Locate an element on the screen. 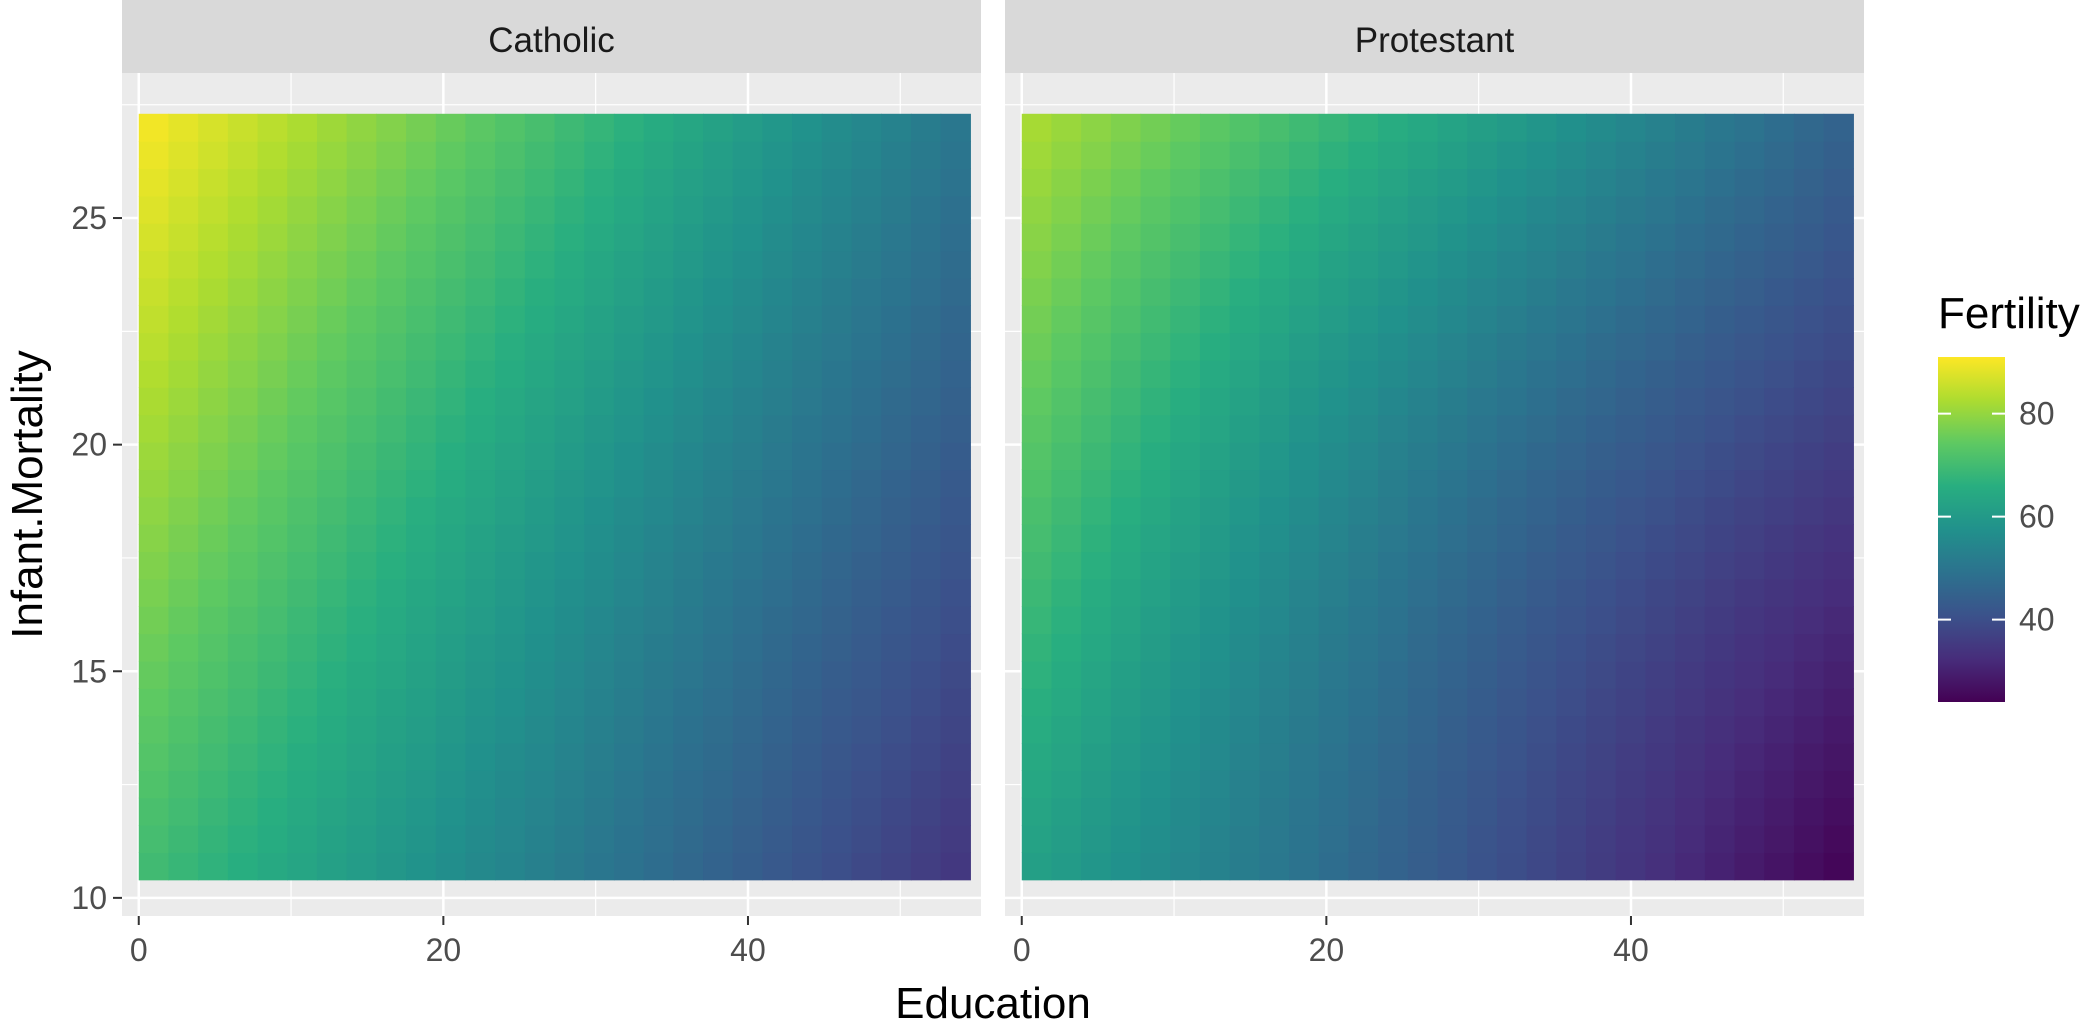 This screenshot has height=1029, width=2088. x-tick-label: 0 is located at coordinates (1022, 950).